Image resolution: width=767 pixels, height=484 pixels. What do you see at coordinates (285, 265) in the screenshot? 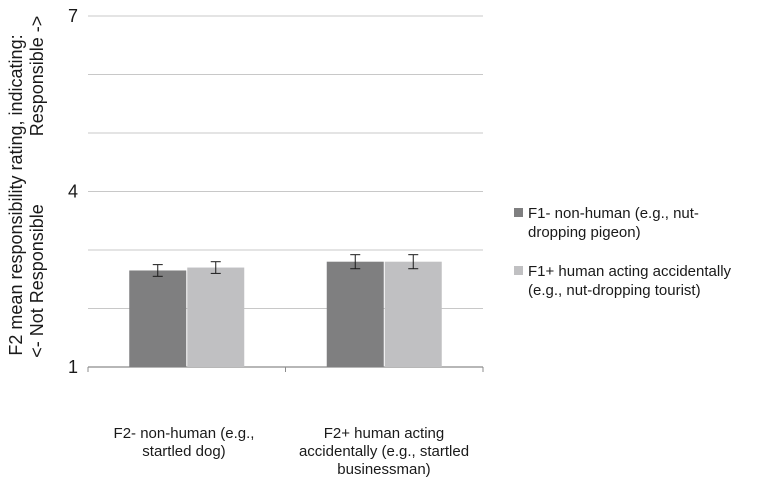
I see `error-bars` at bounding box center [285, 265].